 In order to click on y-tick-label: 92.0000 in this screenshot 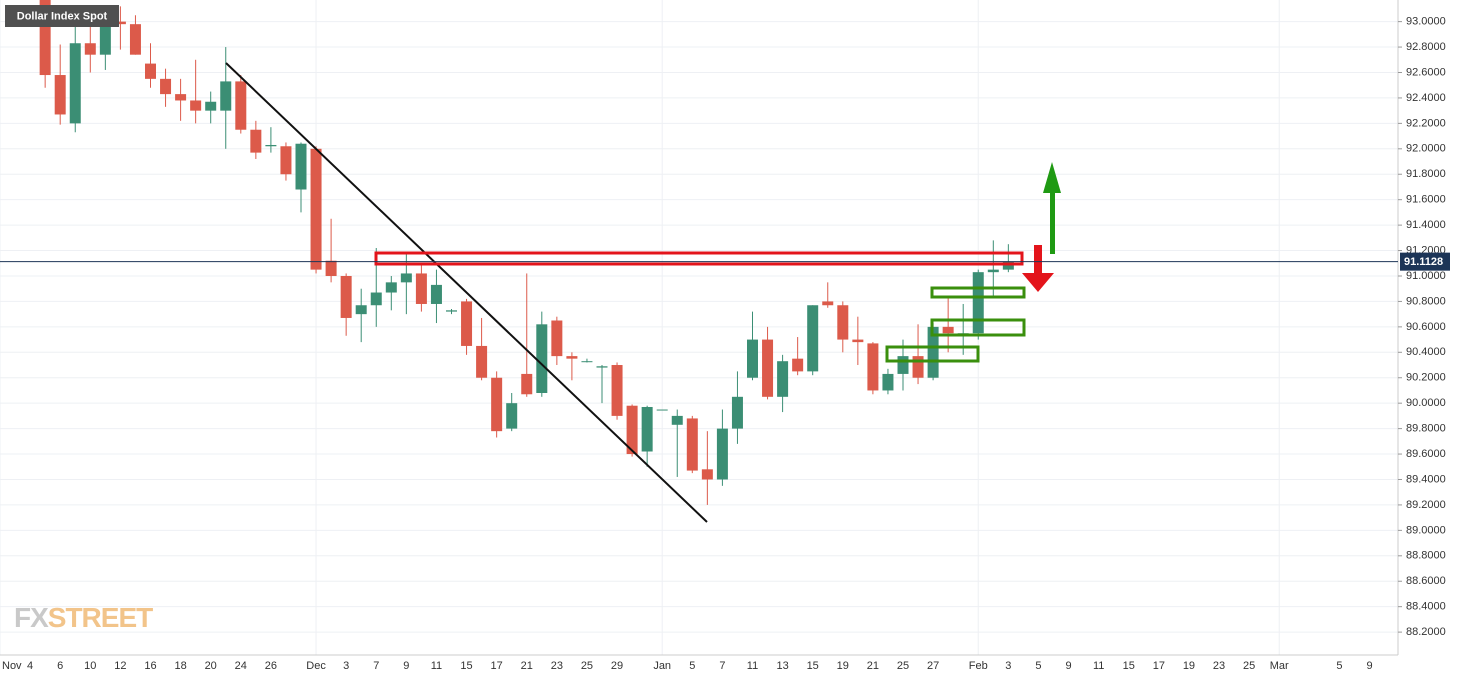, I will do `click(1426, 149)`.